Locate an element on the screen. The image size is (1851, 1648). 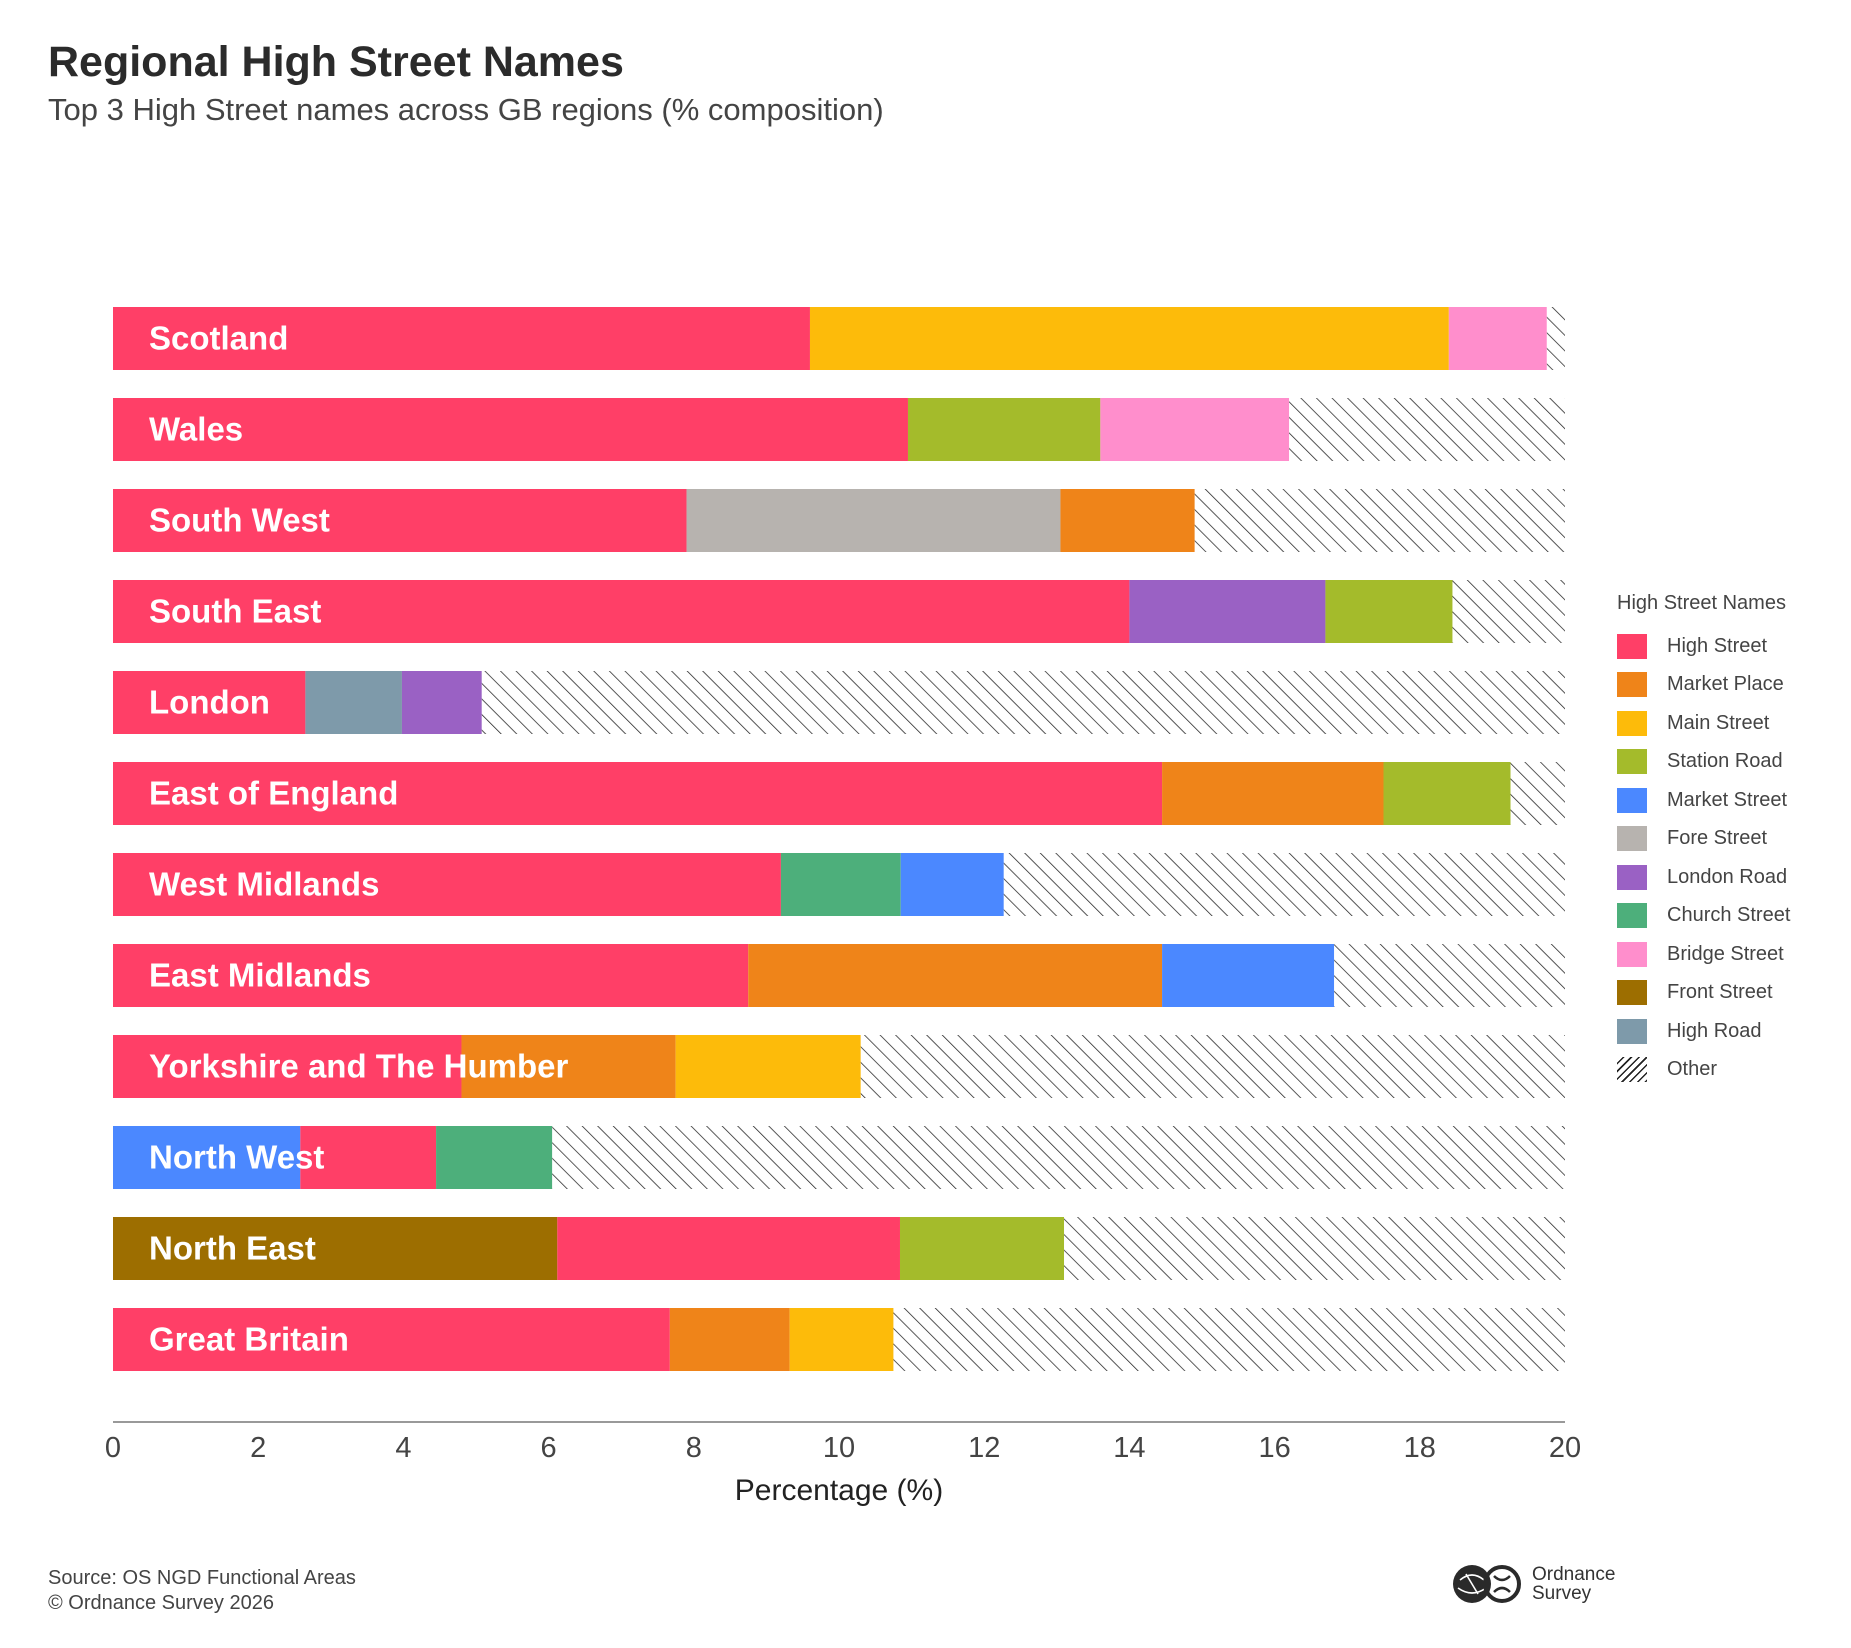
legend-item-bridge-street: Bridge Street is located at coordinates (1703, 954).